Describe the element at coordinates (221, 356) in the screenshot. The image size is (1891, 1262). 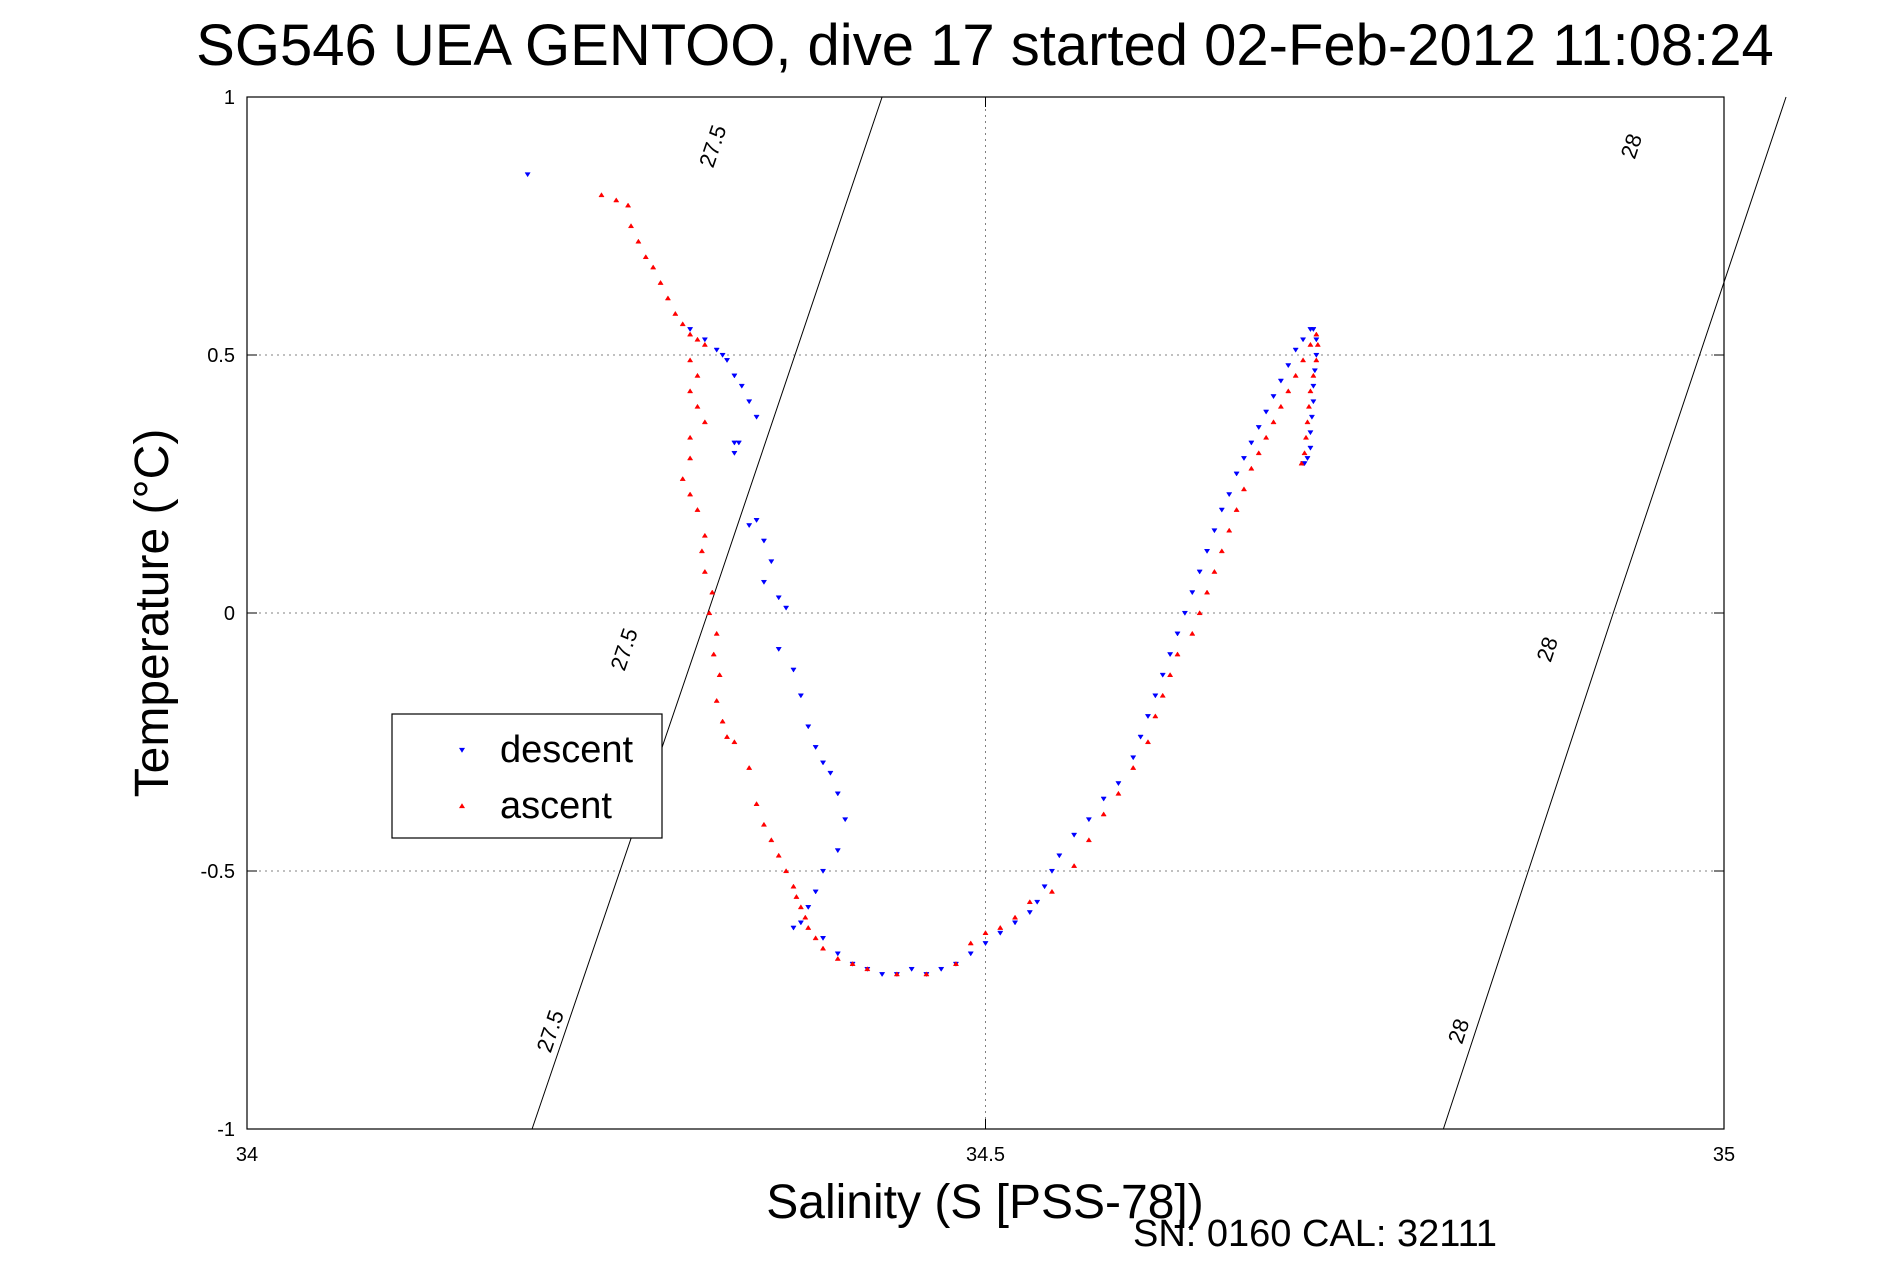
I see `y-tick-label: 0.5` at that location.